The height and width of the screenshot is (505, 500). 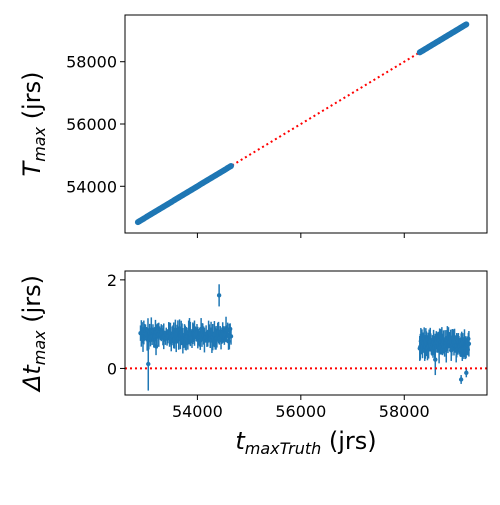 What do you see at coordinates (91, 186) in the screenshot?
I see `top-y-tick-label: 54000` at bounding box center [91, 186].